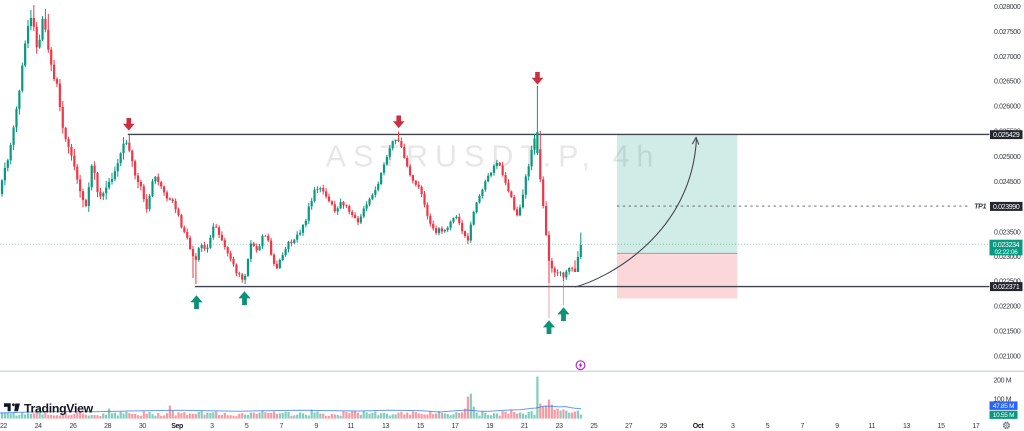  I want to click on svg-text: 02:22:06, so click(1007, 252).